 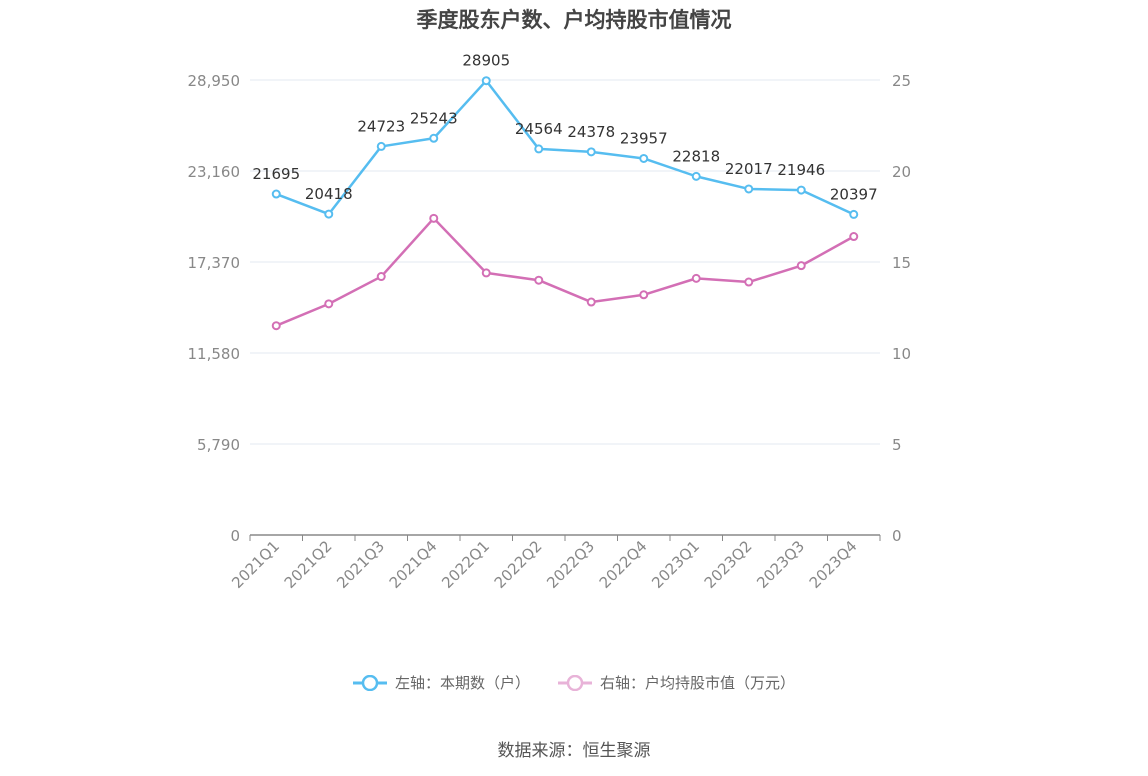 I want to click on data-label: 20418, so click(x=329, y=194).